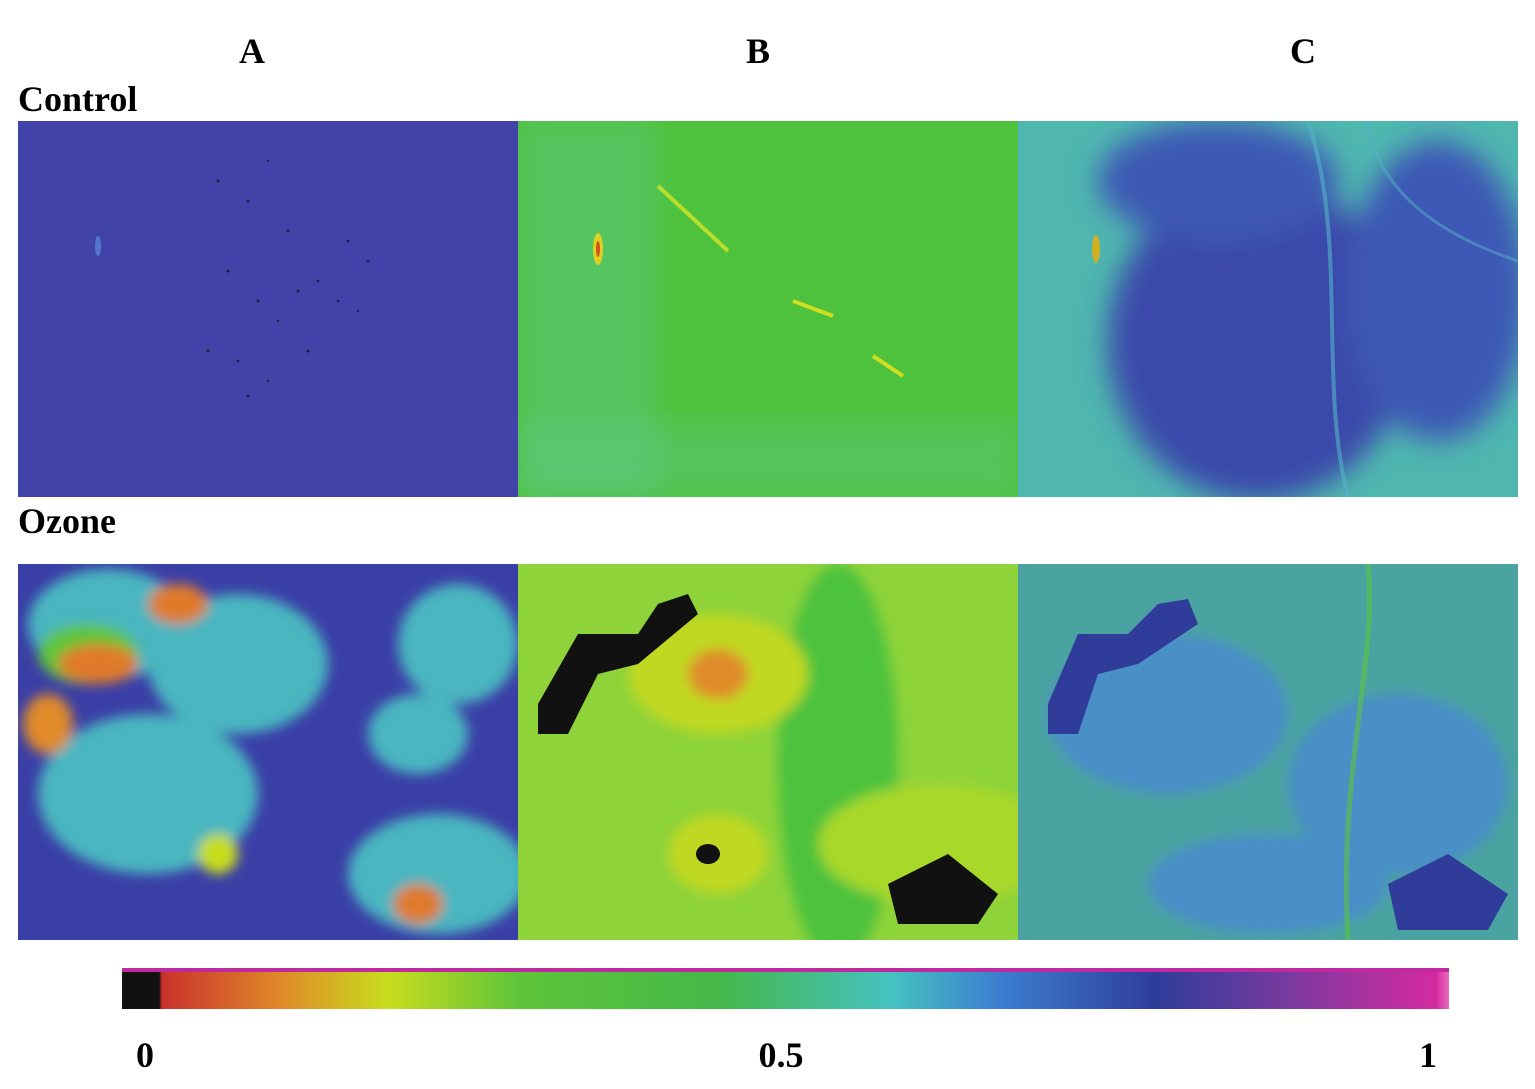  Describe the element at coordinates (67, 521) in the screenshot. I see `row-label-ozone: Ozone` at that location.